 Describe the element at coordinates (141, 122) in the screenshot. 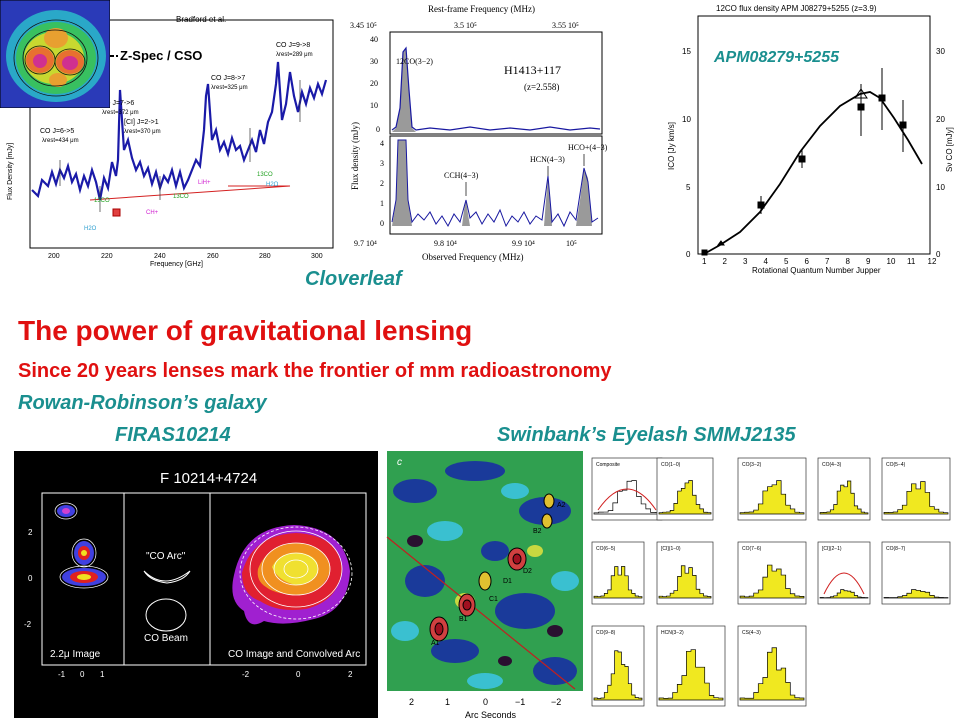

I see `line-label-ci21: [CI] J=2->1` at that location.